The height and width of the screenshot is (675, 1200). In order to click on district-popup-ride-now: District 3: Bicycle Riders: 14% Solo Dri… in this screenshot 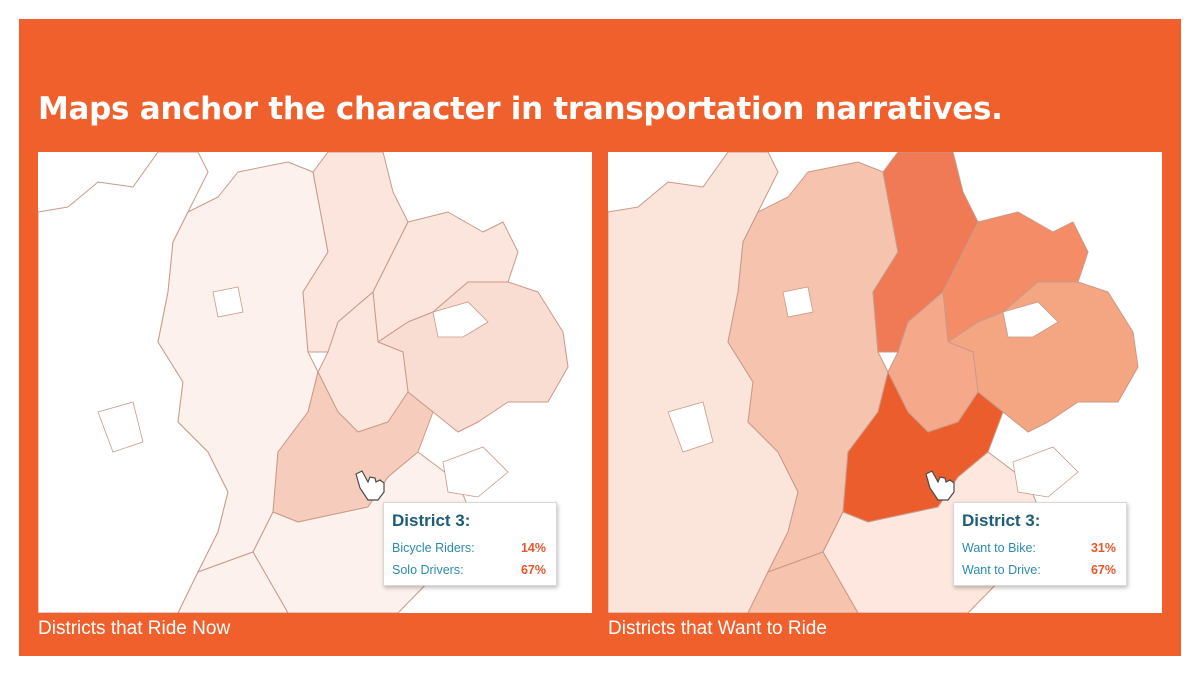, I will do `click(470, 544)`.